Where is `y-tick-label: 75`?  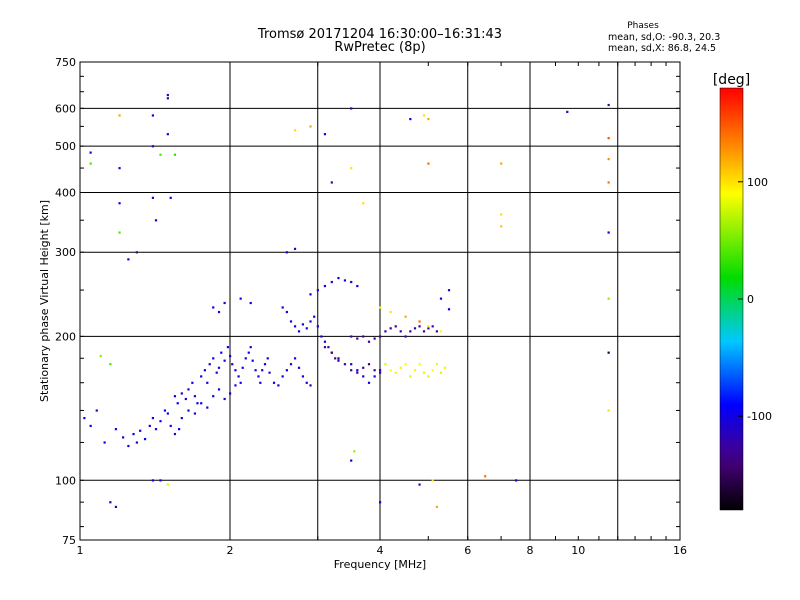 y-tick-label: 75 is located at coordinates (69, 540).